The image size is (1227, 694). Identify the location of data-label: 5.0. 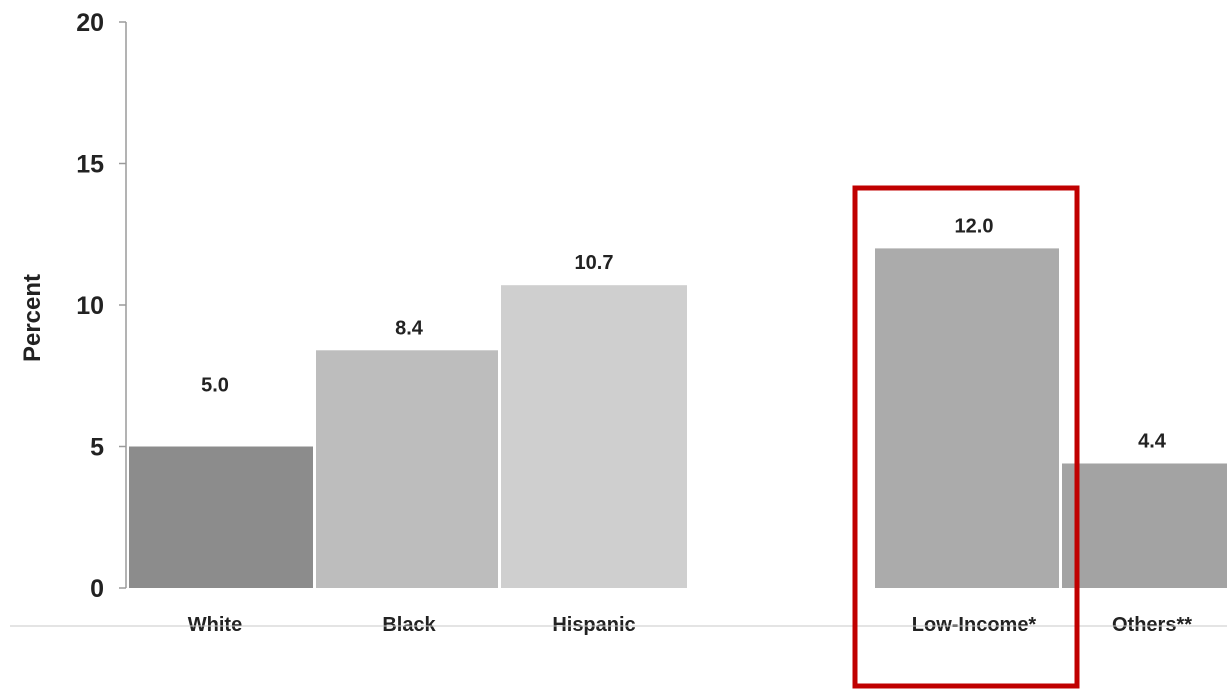
(215, 386).